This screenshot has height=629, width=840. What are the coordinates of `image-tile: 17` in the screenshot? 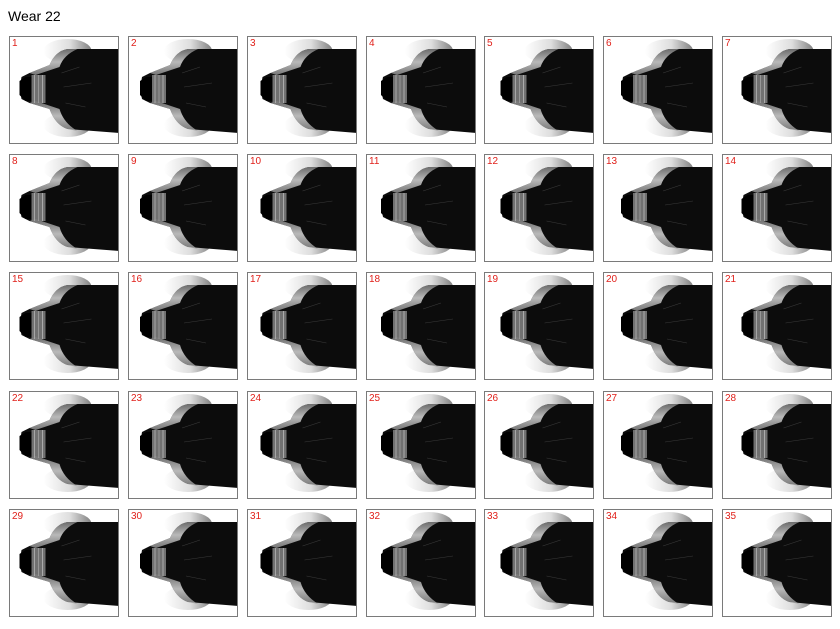 It's located at (302, 326).